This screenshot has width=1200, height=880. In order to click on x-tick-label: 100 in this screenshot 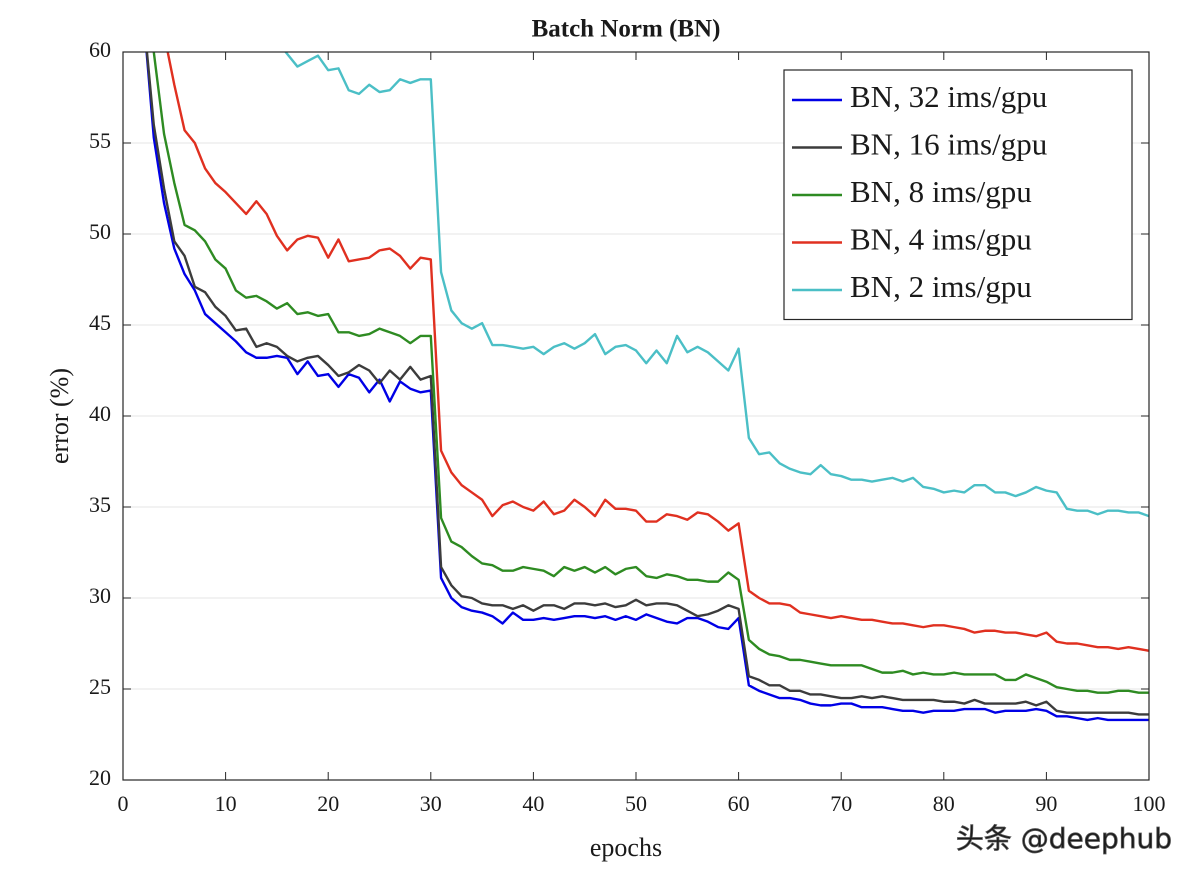, I will do `click(1149, 803)`.